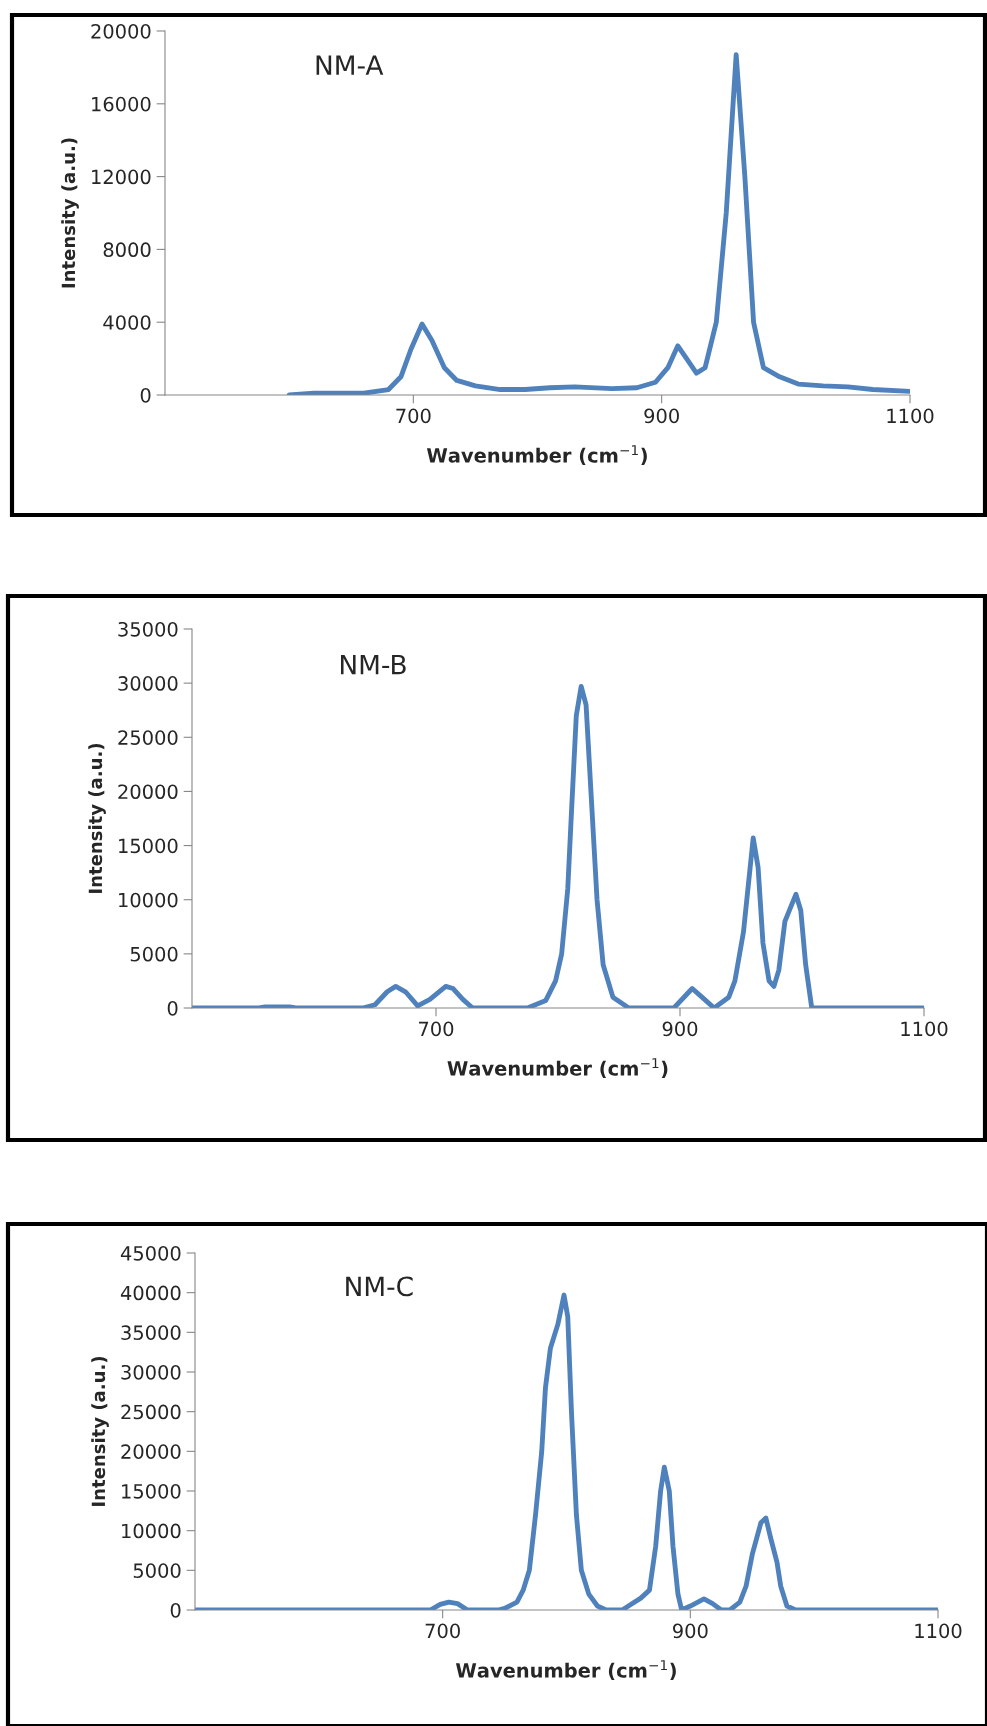  What do you see at coordinates (598, 223) in the screenshot?
I see `line-series` at bounding box center [598, 223].